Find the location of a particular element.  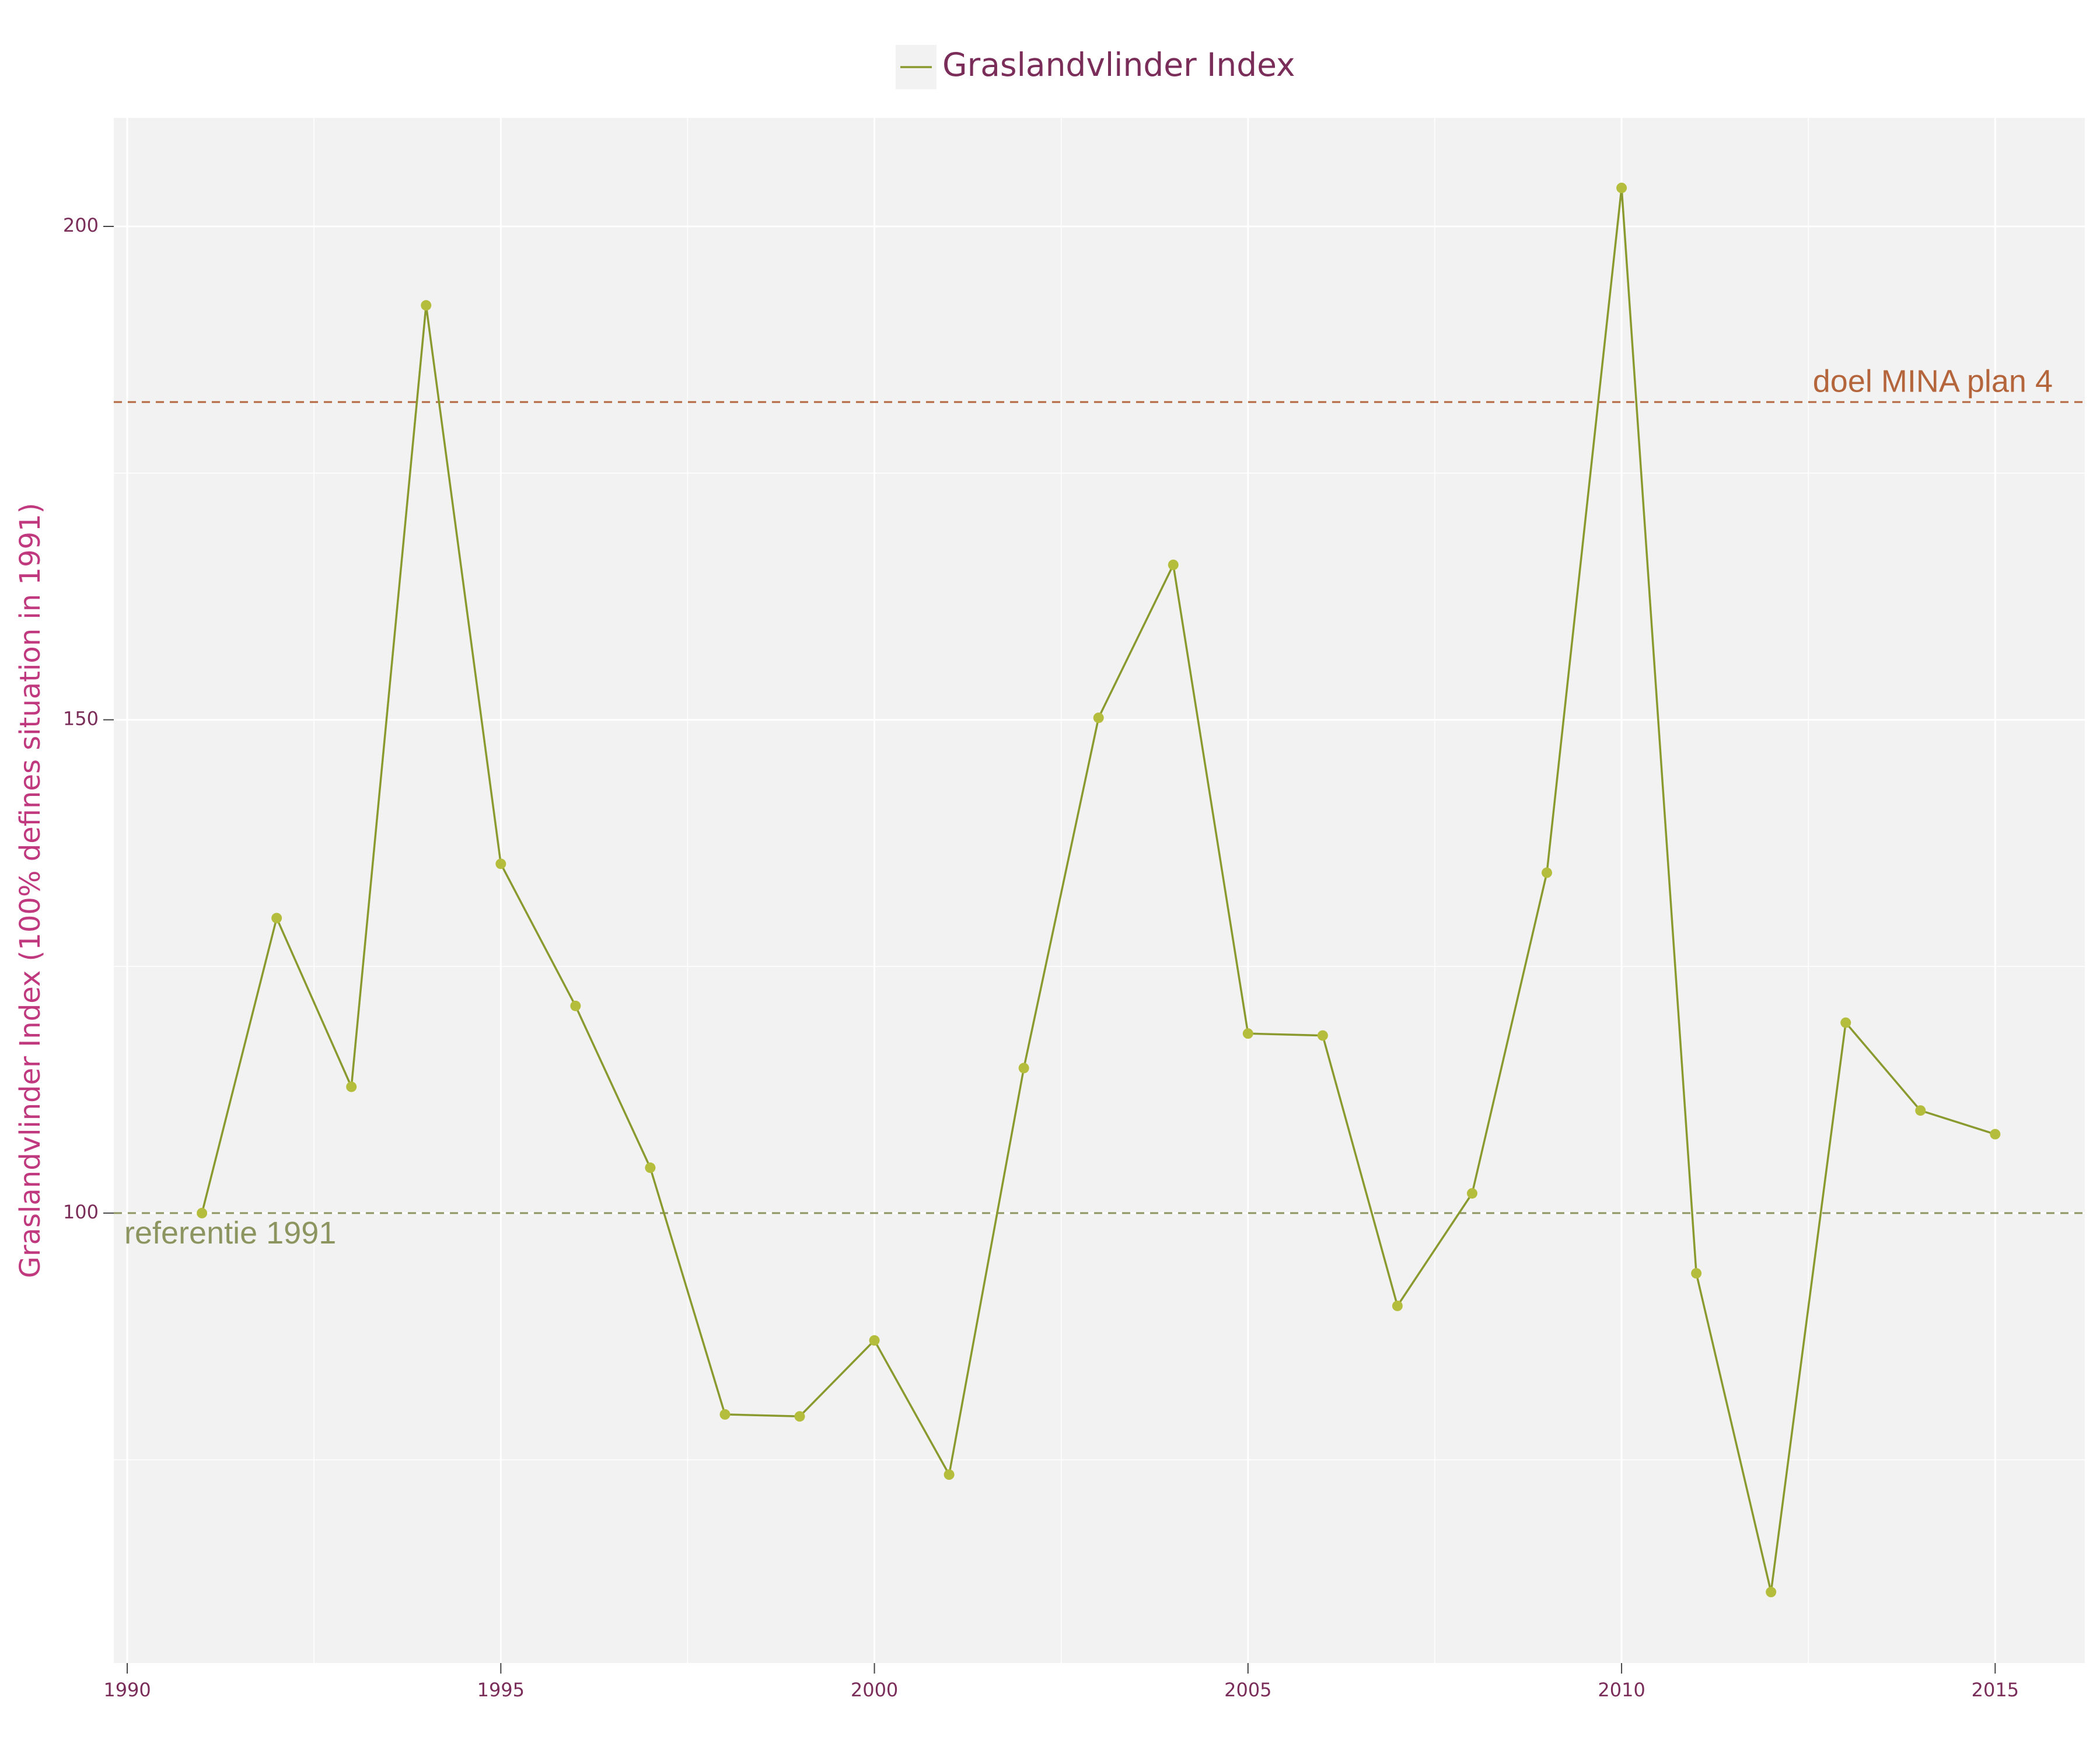

legend-label: Graslandvlinder Index is located at coordinates (1118, 64).